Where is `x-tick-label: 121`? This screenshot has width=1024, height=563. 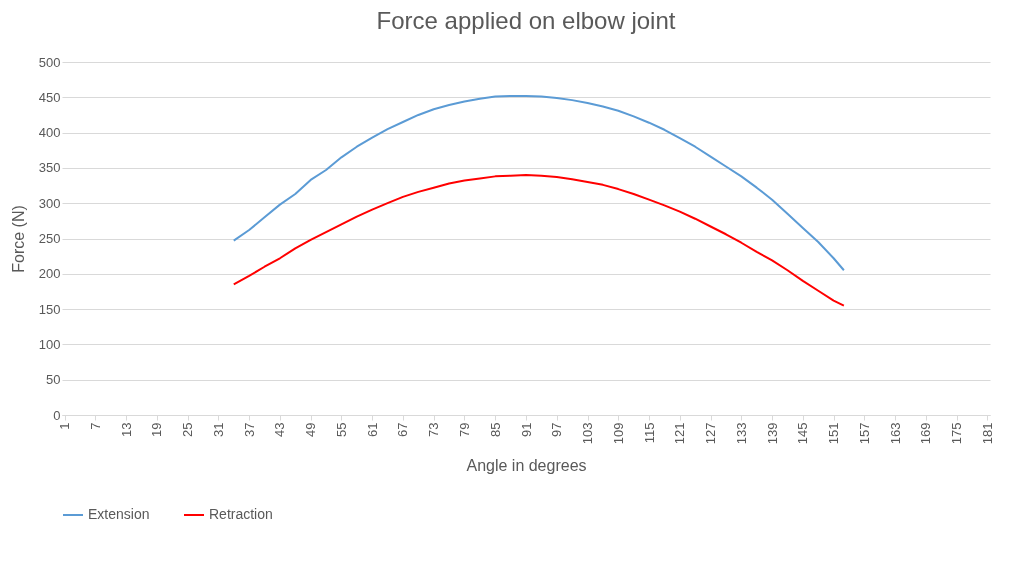
x-tick-label: 121 is located at coordinates (680, 433).